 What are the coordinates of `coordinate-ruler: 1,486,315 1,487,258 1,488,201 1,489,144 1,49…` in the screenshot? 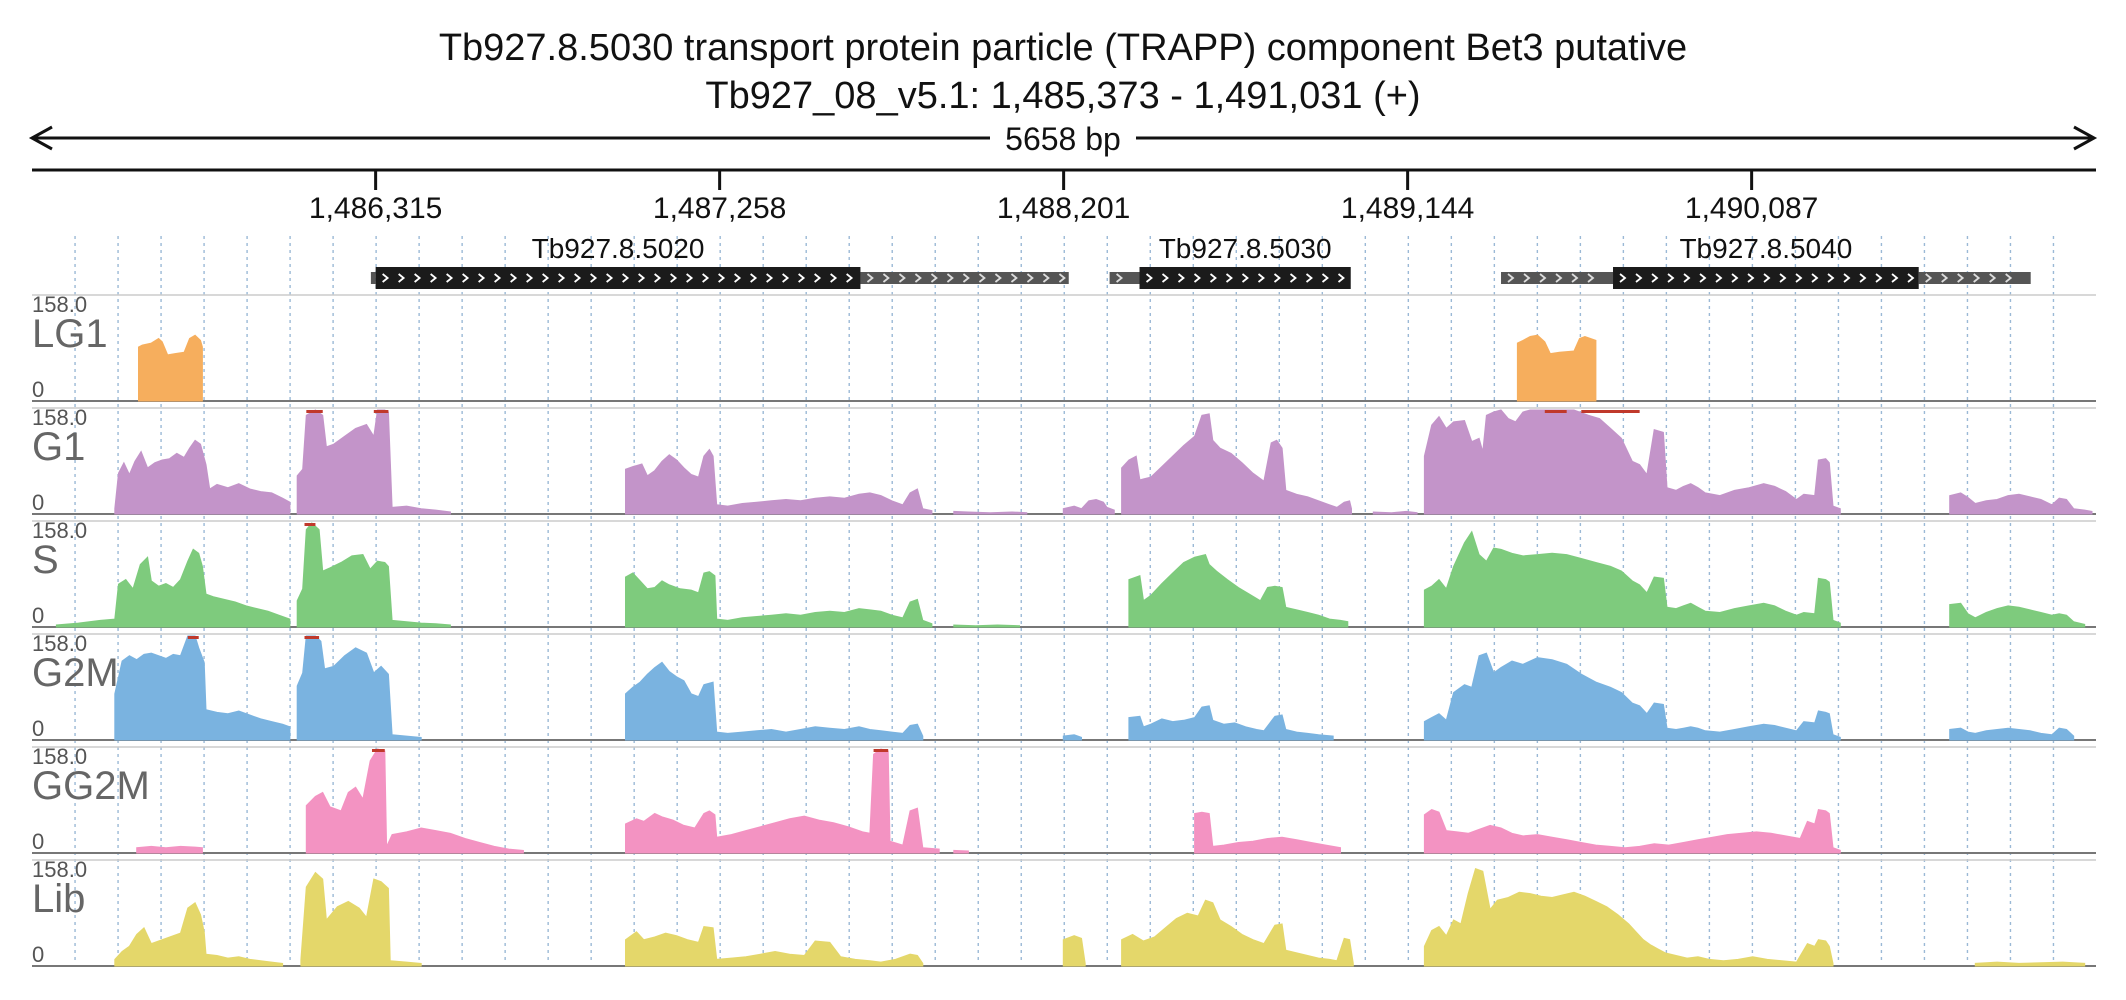 It's located at (1064, 196).